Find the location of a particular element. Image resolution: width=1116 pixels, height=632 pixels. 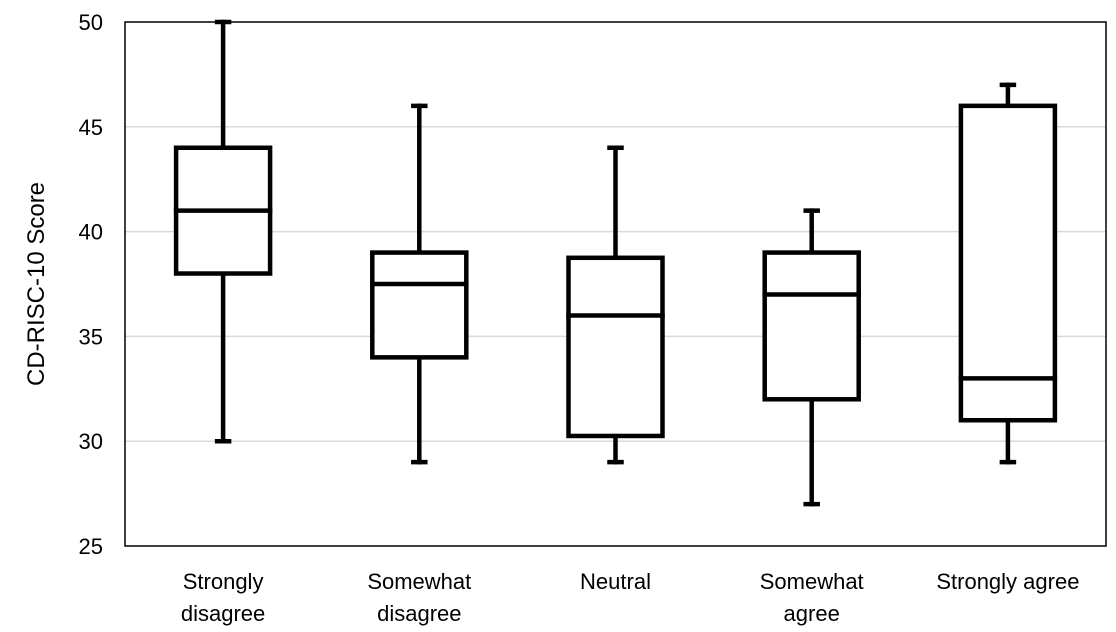

y-tick-label: 50 is located at coordinates (91, 22).